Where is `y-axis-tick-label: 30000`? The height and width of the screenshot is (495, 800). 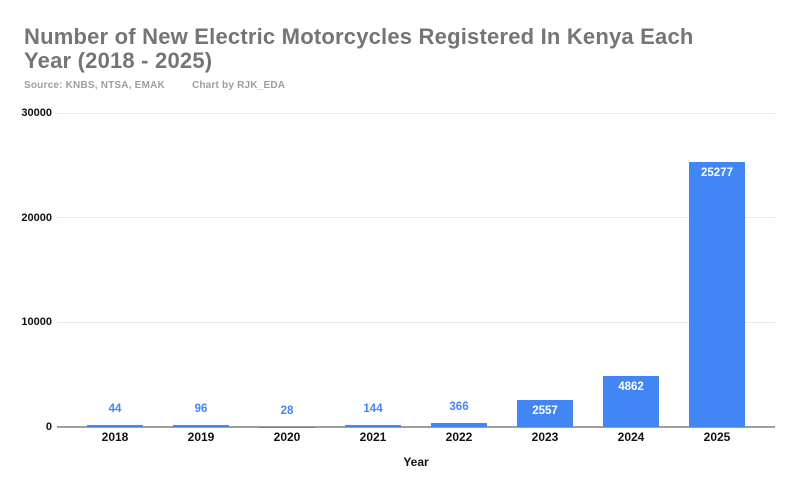 y-axis-tick-label: 30000 is located at coordinates (36, 113).